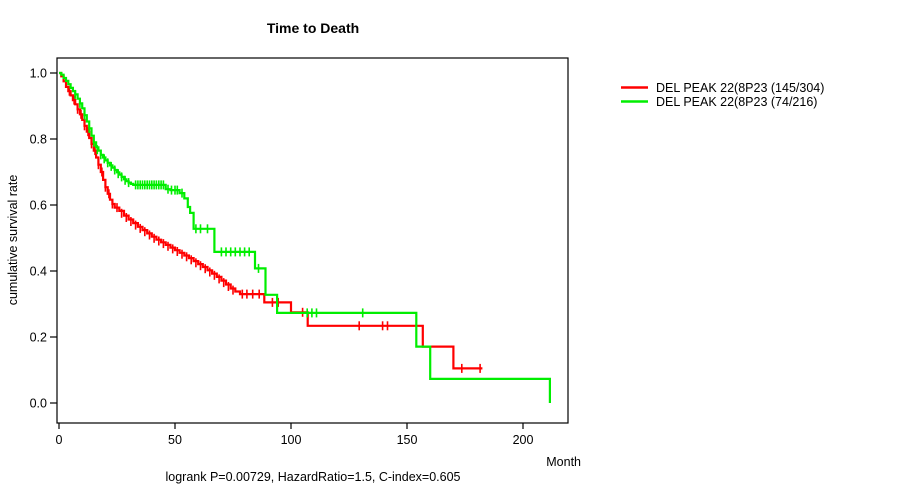 The height and width of the screenshot is (500, 900). Describe the element at coordinates (38, 272) in the screenshot. I see `y-tick-label: 0.4` at that location.